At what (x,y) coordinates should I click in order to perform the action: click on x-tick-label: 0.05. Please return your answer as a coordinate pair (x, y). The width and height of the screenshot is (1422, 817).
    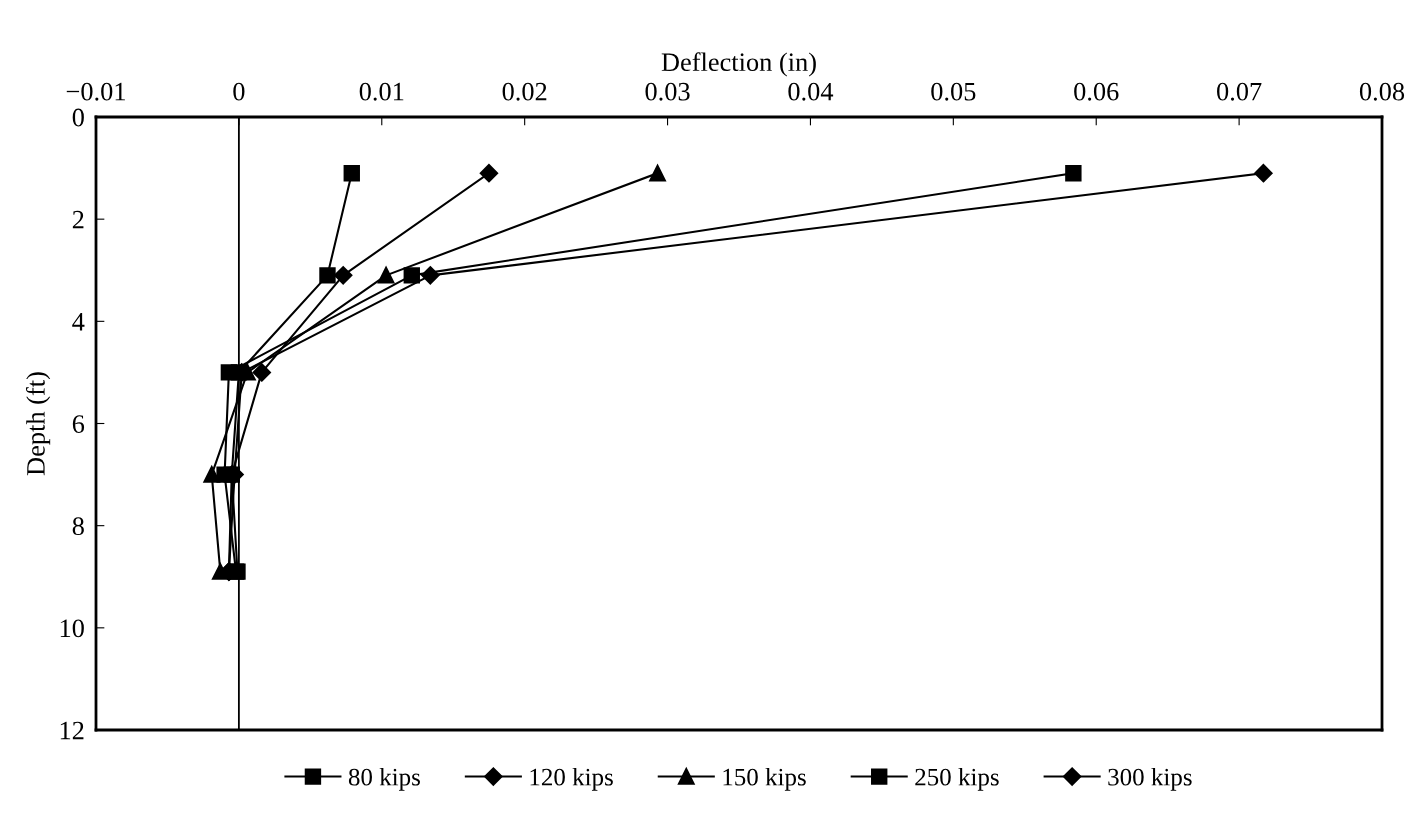
    Looking at the image, I should click on (953, 91).